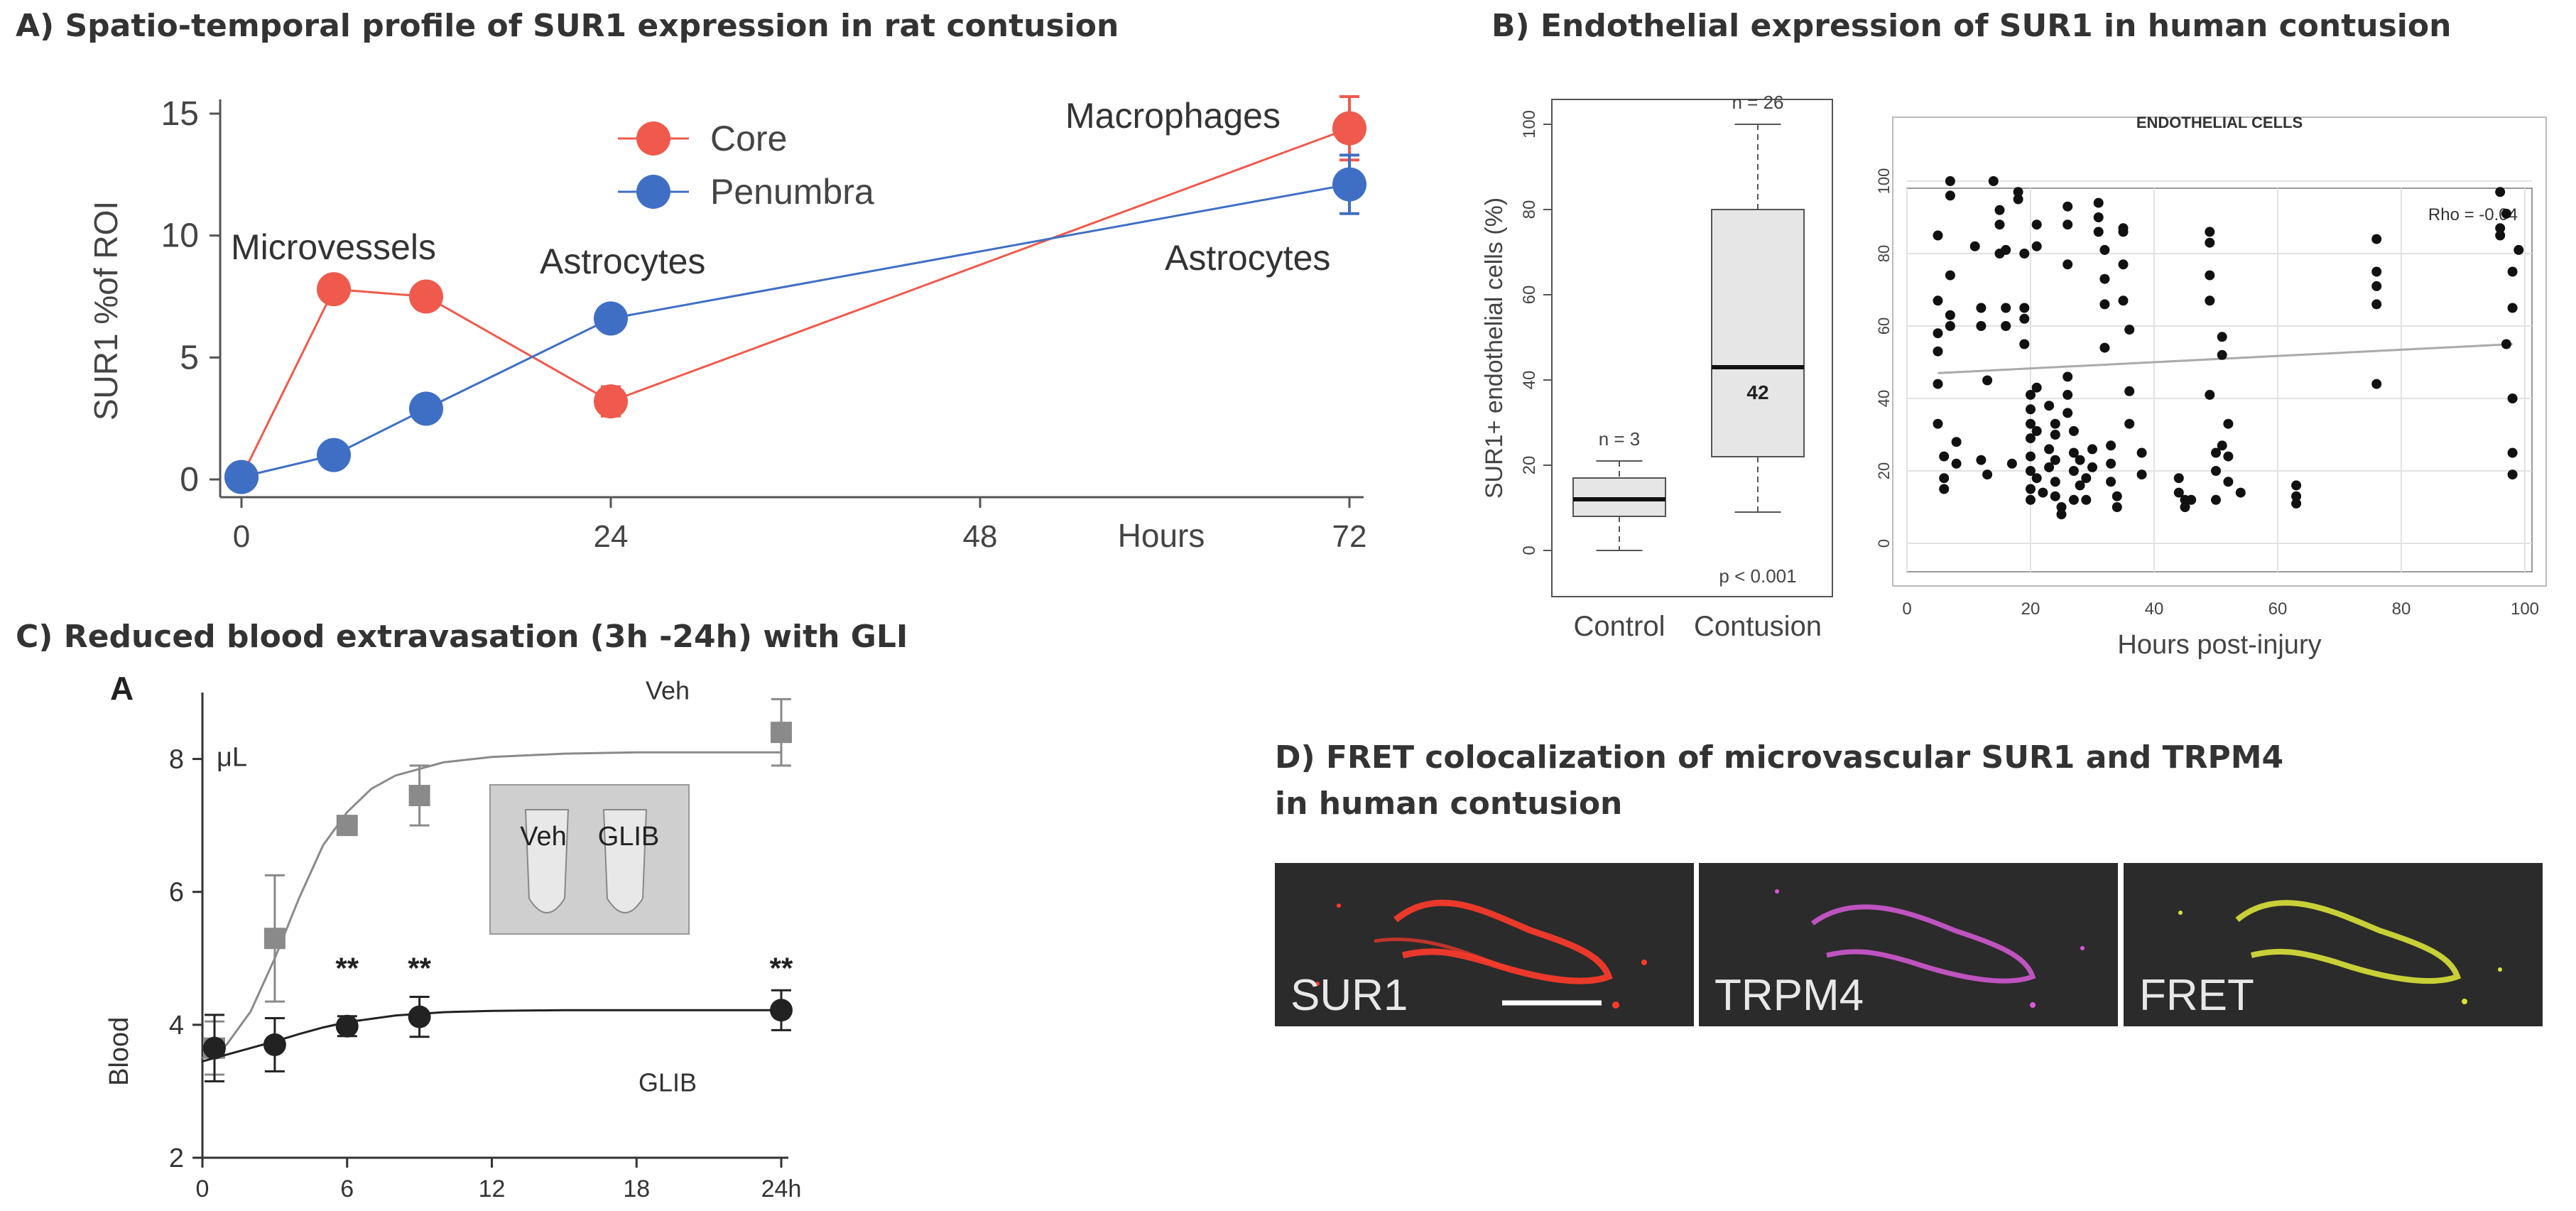 The width and height of the screenshot is (2576, 1211). I want to click on y-axis-label: Blood, so click(119, 1051).